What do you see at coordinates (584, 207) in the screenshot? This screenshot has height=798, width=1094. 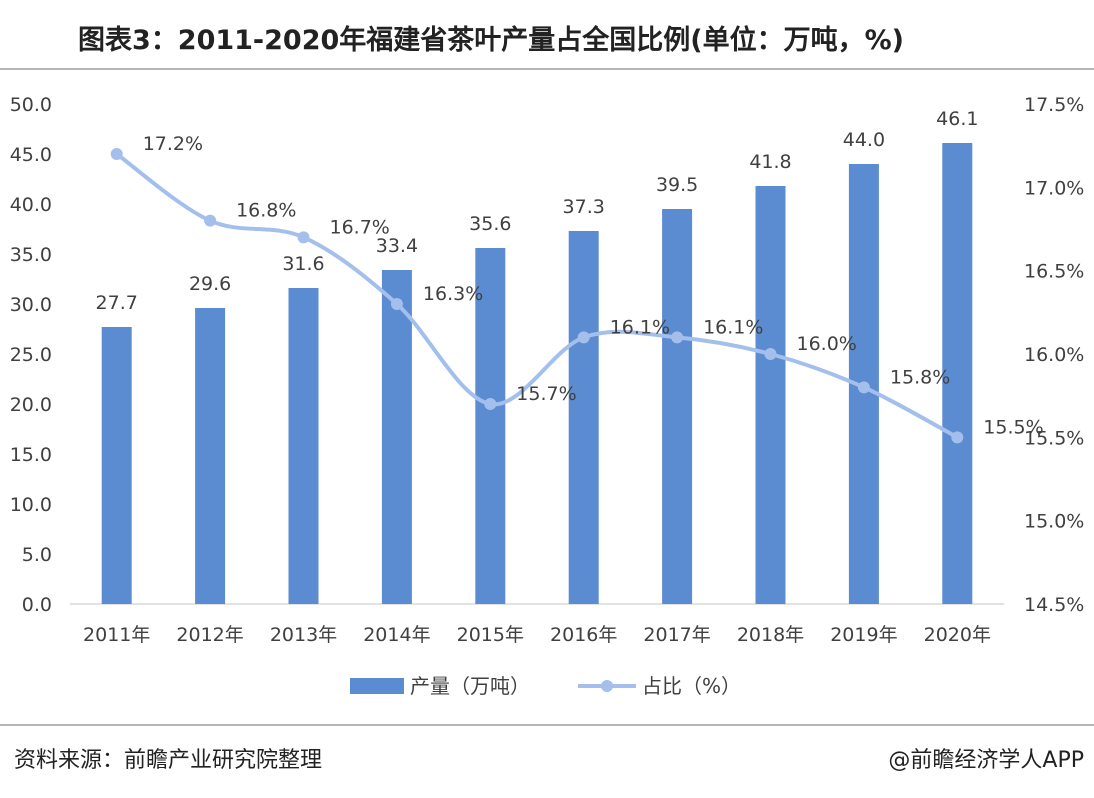 I see `bar-data-label: 37.3` at bounding box center [584, 207].